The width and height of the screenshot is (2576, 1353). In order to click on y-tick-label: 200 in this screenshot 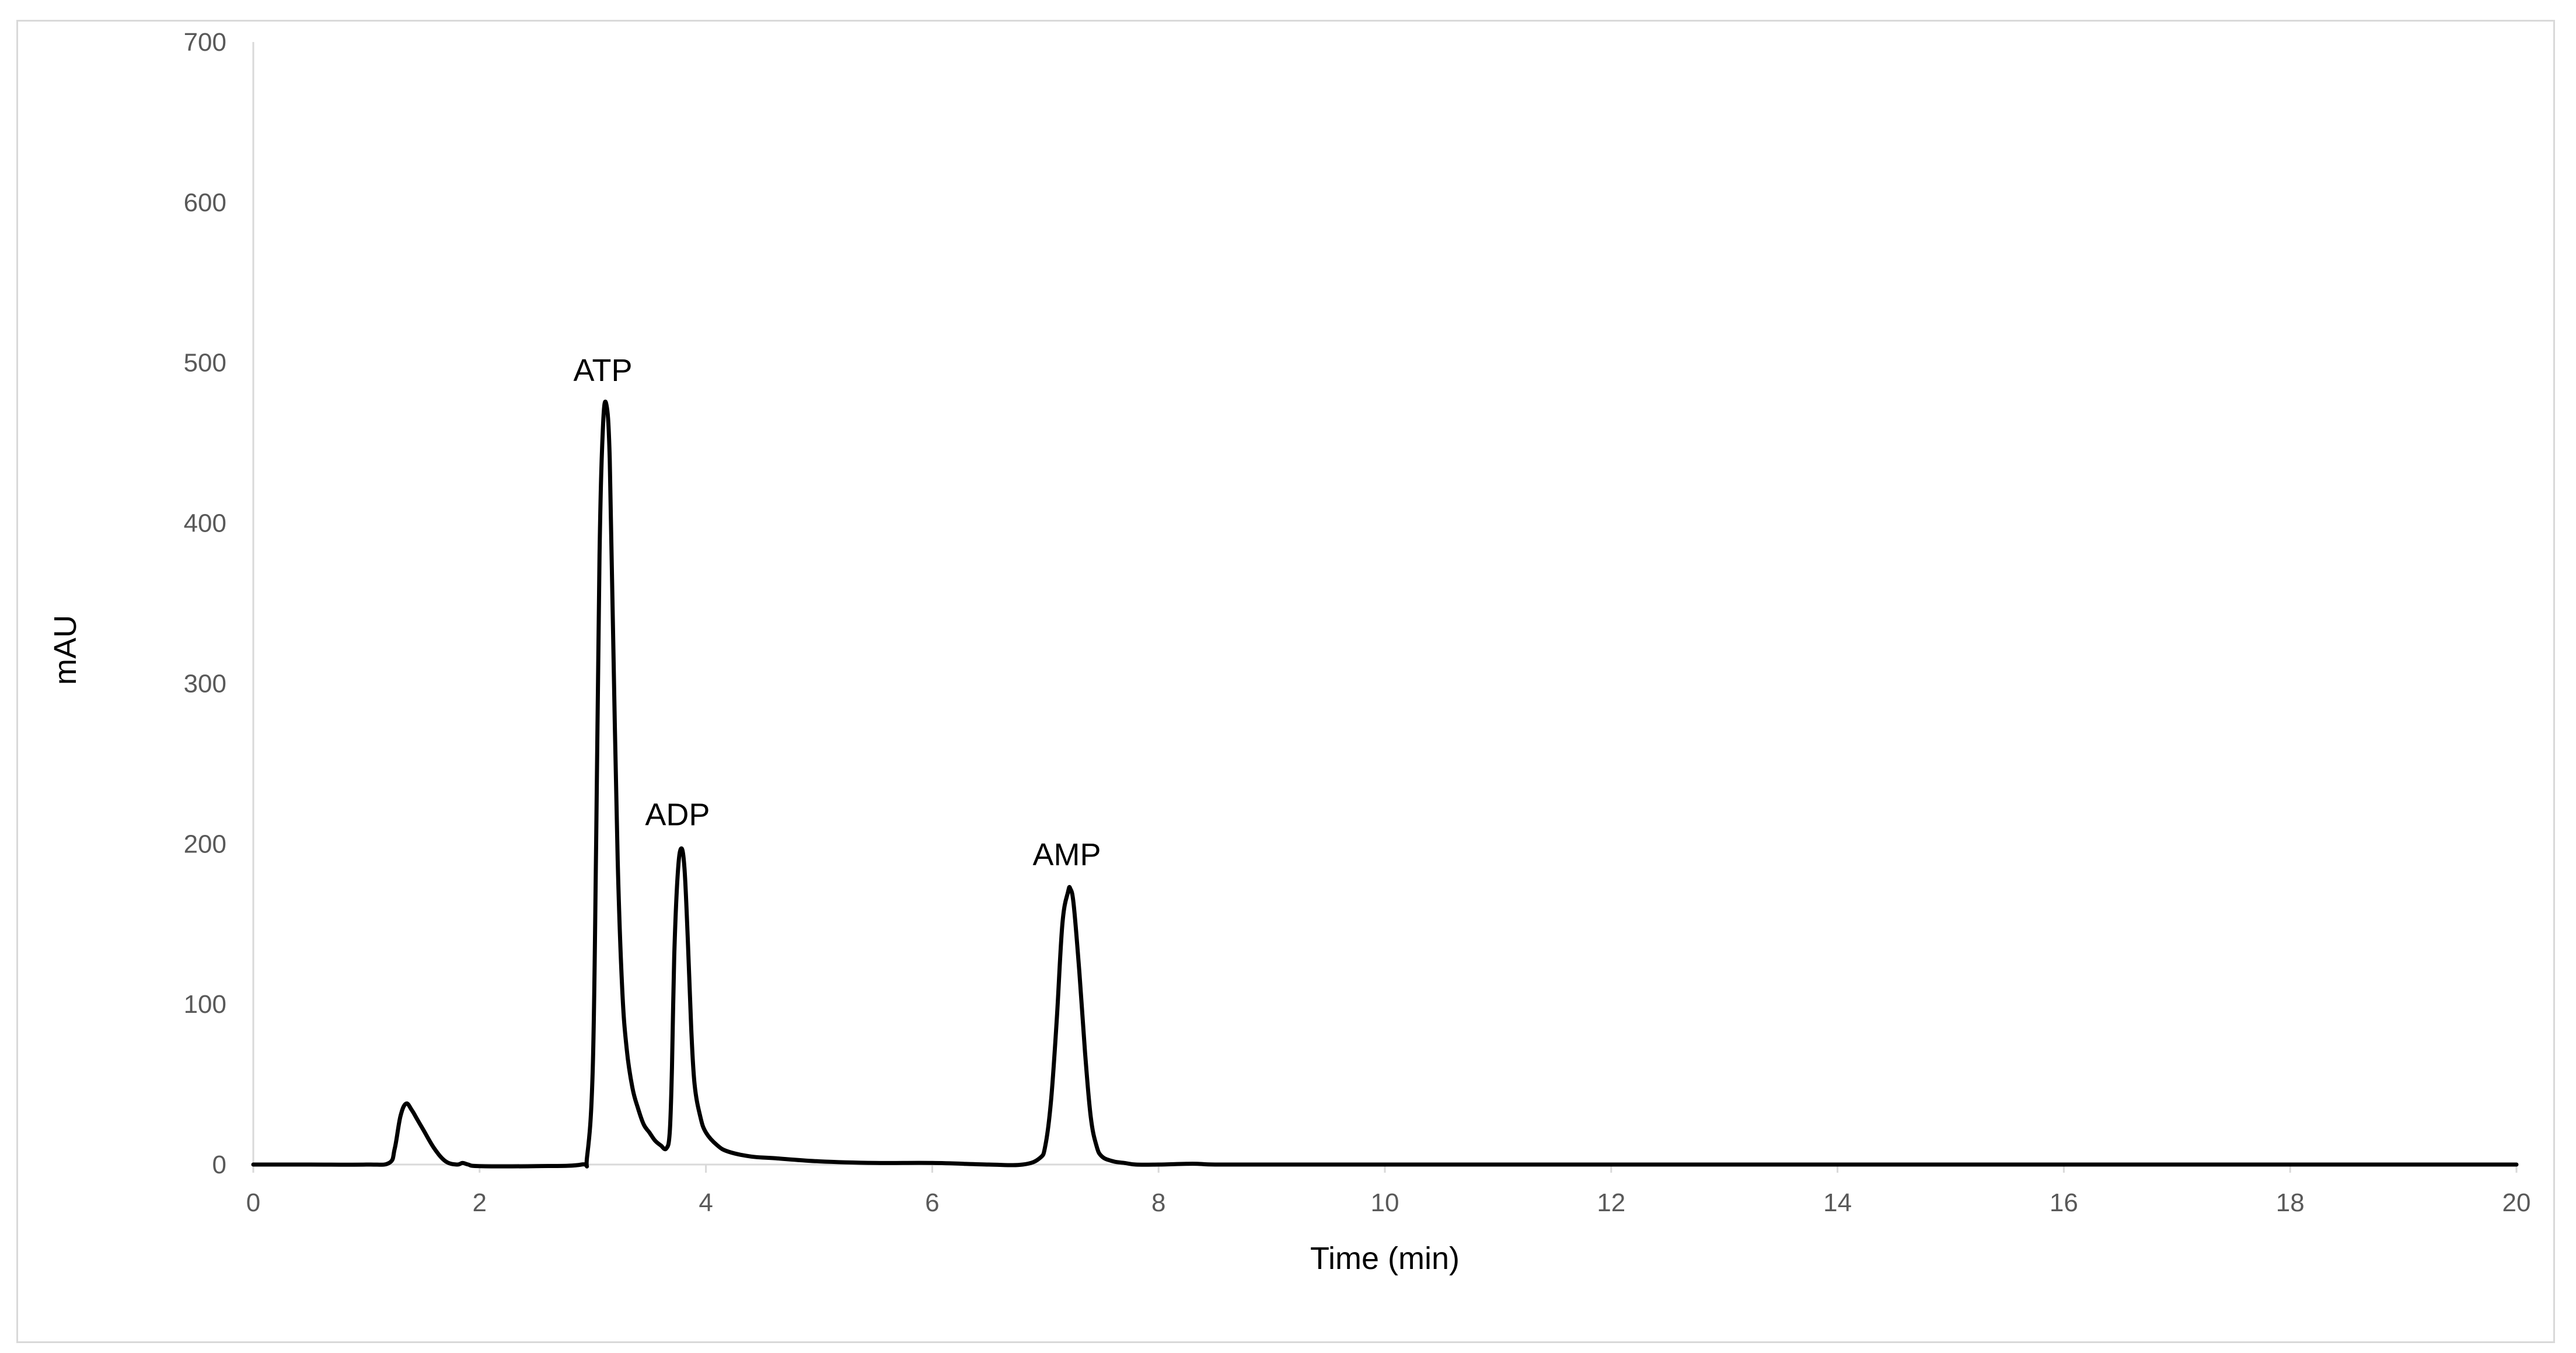, I will do `click(205, 844)`.